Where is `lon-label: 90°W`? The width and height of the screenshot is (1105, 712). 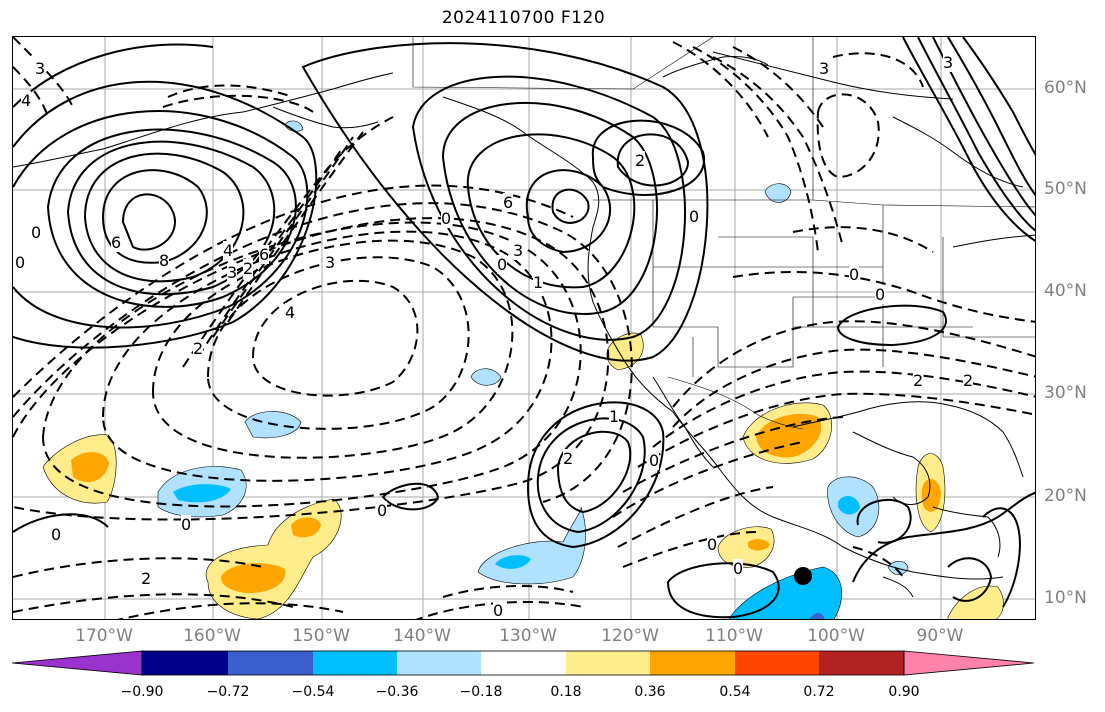 lon-label: 90°W is located at coordinates (940, 636).